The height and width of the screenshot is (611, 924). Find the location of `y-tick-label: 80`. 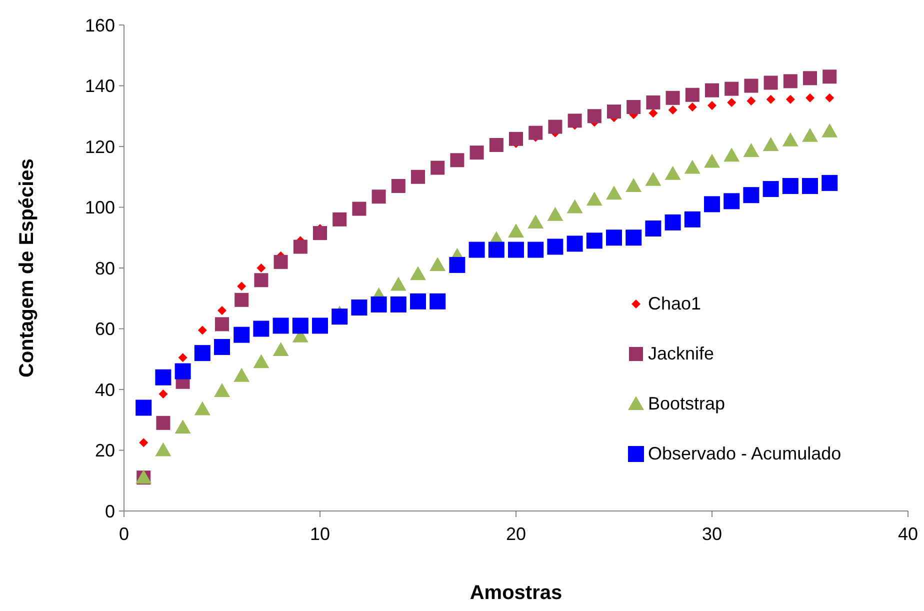

y-tick-label: 80 is located at coordinates (104, 268).